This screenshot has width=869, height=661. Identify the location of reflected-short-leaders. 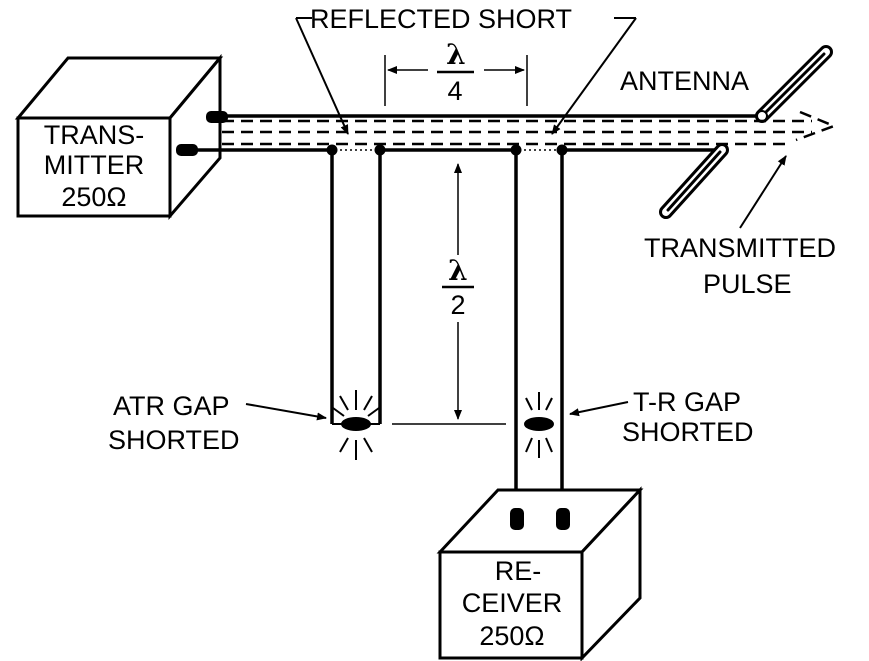
(466, 76).